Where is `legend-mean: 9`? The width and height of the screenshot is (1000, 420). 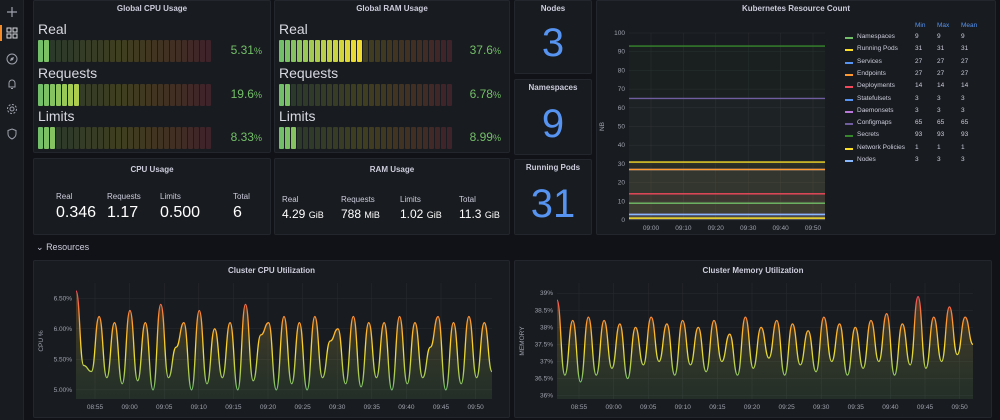
legend-mean: 9 is located at coordinates (963, 36).